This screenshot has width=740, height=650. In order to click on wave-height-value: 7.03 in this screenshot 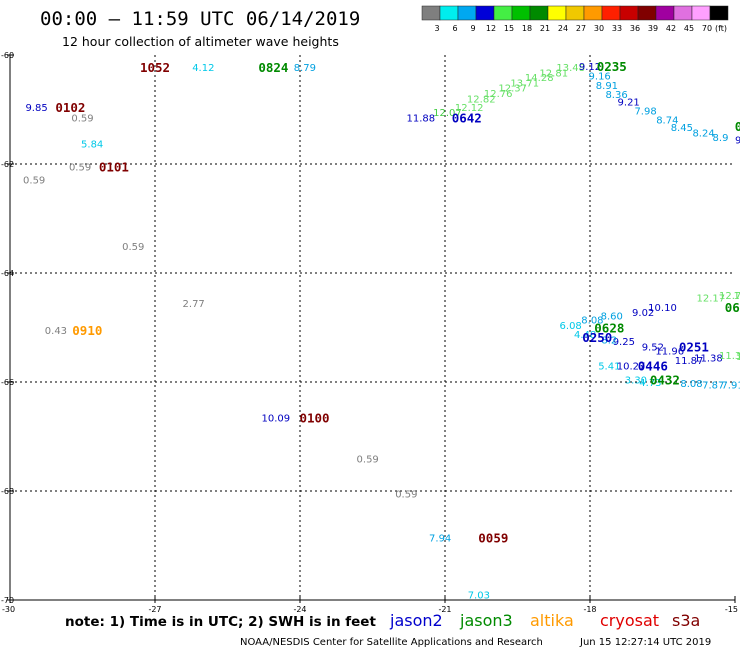, I will do `click(479, 596)`.